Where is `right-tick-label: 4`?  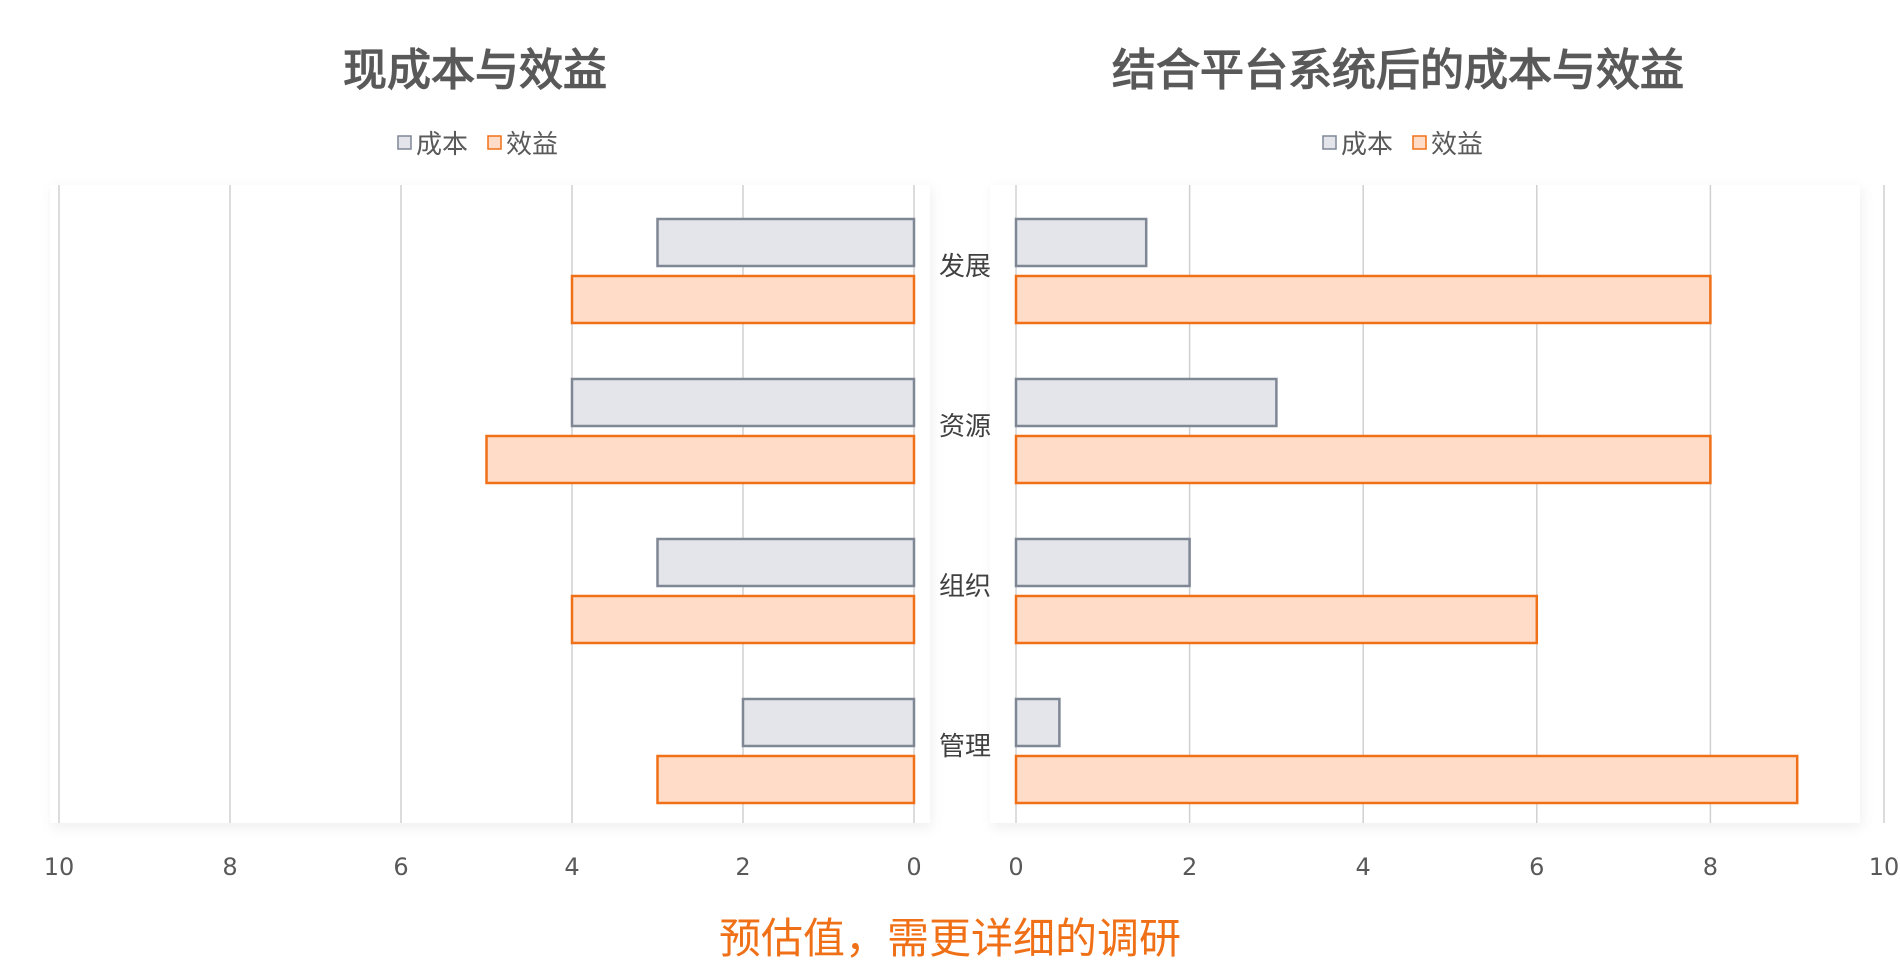 right-tick-label: 4 is located at coordinates (1363, 867).